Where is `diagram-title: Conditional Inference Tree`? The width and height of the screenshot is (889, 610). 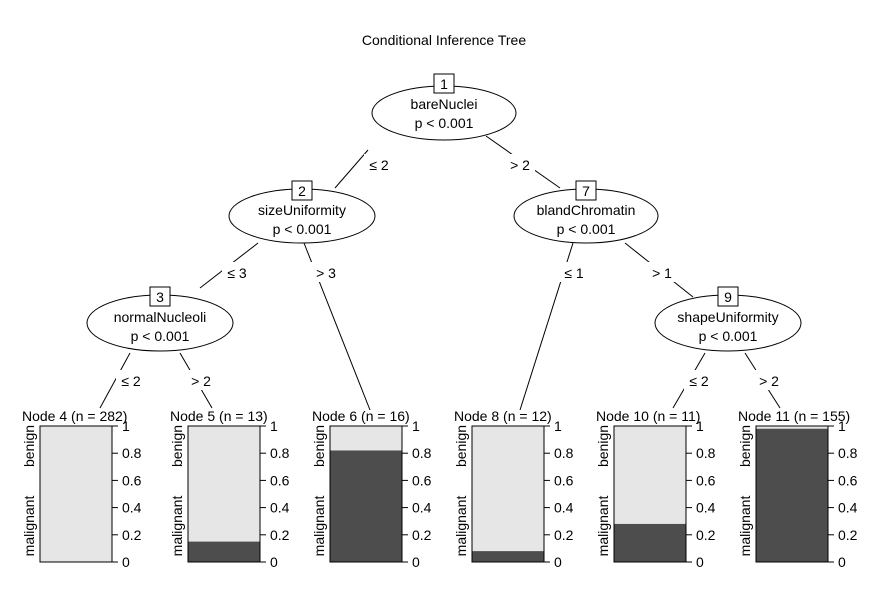 diagram-title: Conditional Inference Tree is located at coordinates (444, 40).